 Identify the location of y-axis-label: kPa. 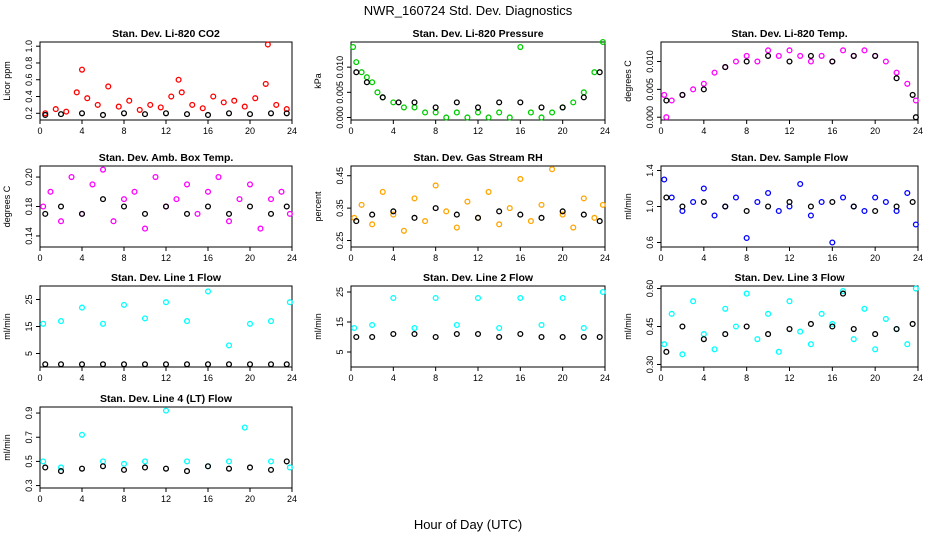
(318, 81).